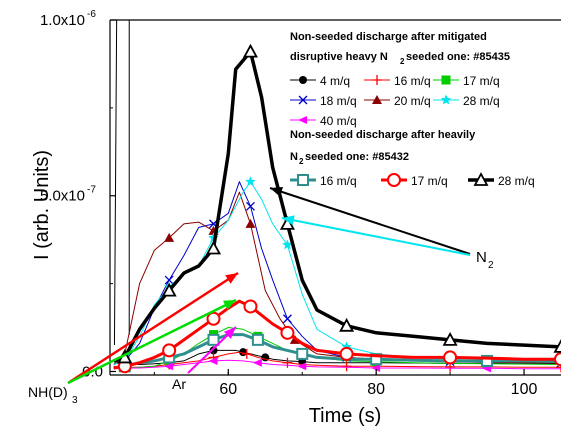  I want to click on legend-entry: 18 m/q, so click(323, 101).